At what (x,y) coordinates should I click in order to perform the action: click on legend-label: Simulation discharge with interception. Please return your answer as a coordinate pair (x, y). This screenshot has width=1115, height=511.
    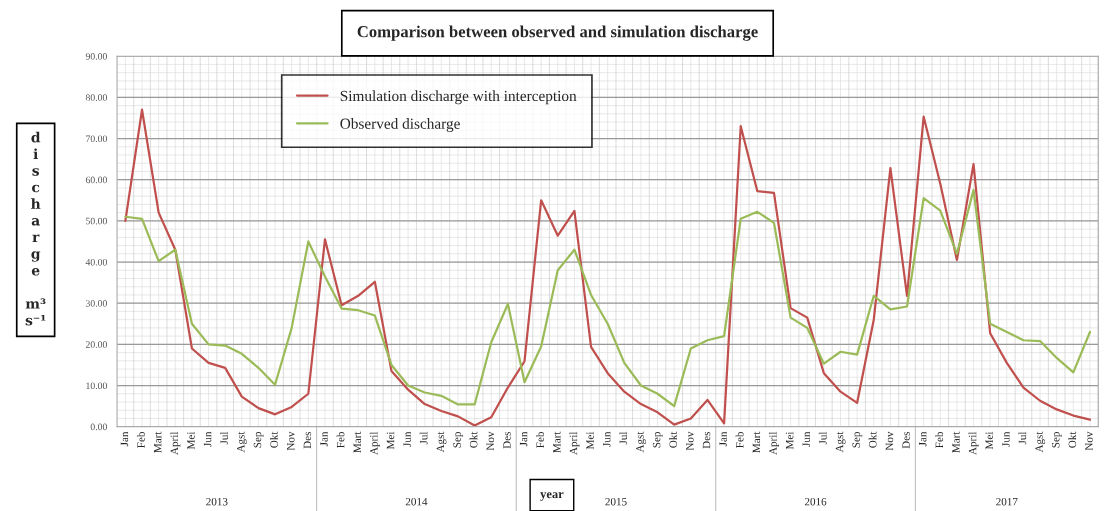
    Looking at the image, I should click on (458, 97).